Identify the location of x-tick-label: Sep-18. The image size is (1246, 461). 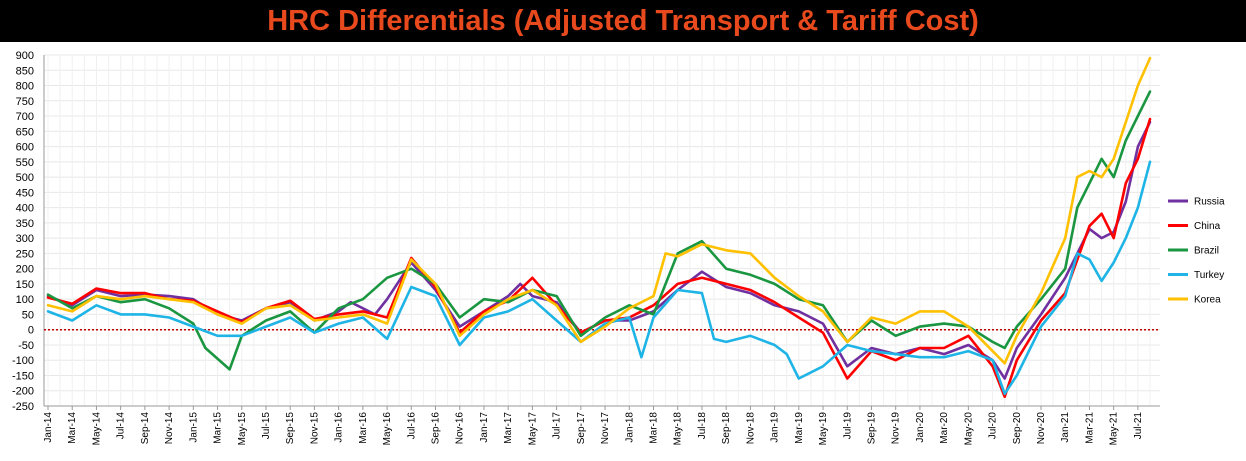
(726, 428).